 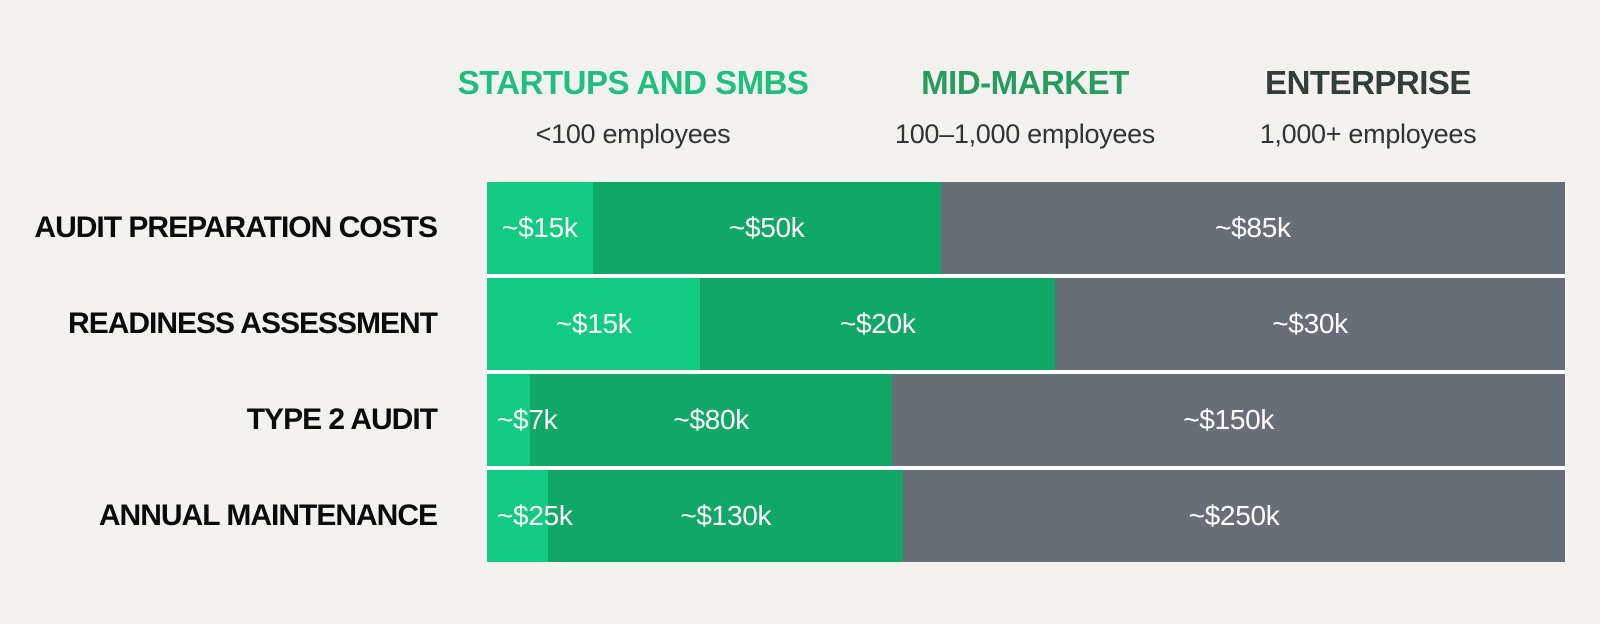 What do you see at coordinates (1368, 107) in the screenshot?
I see `column-header-enterprise: ENTERPRISE 1,000+ employees` at bounding box center [1368, 107].